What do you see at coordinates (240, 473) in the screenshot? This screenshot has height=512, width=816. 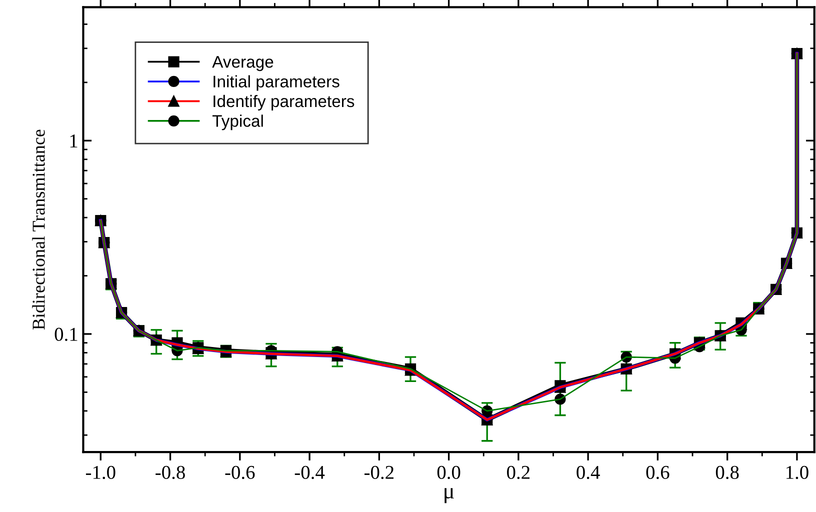 I see `x-tick-label: -0.6` at bounding box center [240, 473].